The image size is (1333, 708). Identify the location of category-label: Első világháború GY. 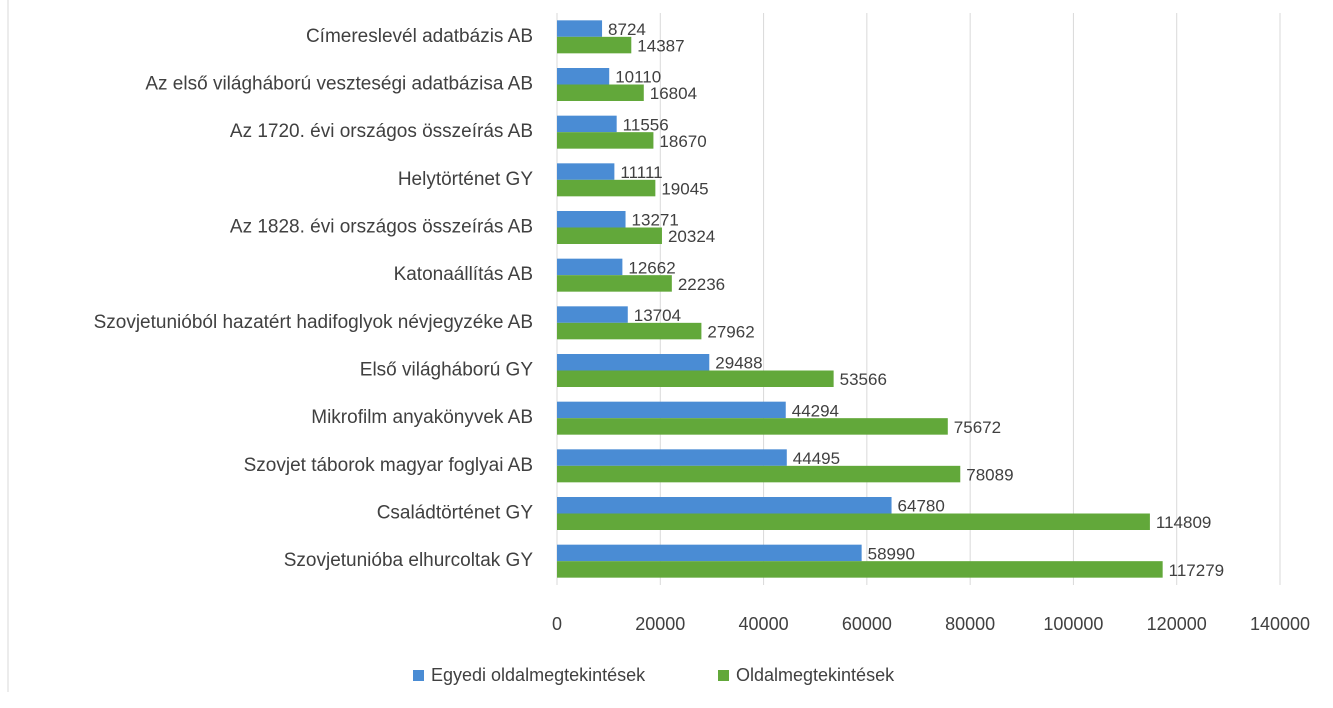
(447, 370).